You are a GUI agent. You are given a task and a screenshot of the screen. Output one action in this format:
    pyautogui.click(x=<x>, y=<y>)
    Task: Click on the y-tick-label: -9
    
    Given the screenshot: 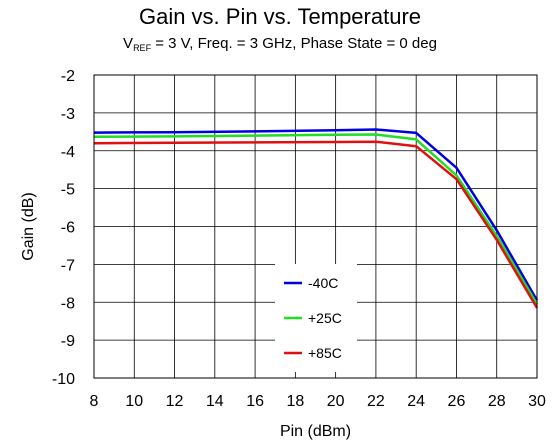 What is the action you would take?
    pyautogui.click(x=68, y=341)
    